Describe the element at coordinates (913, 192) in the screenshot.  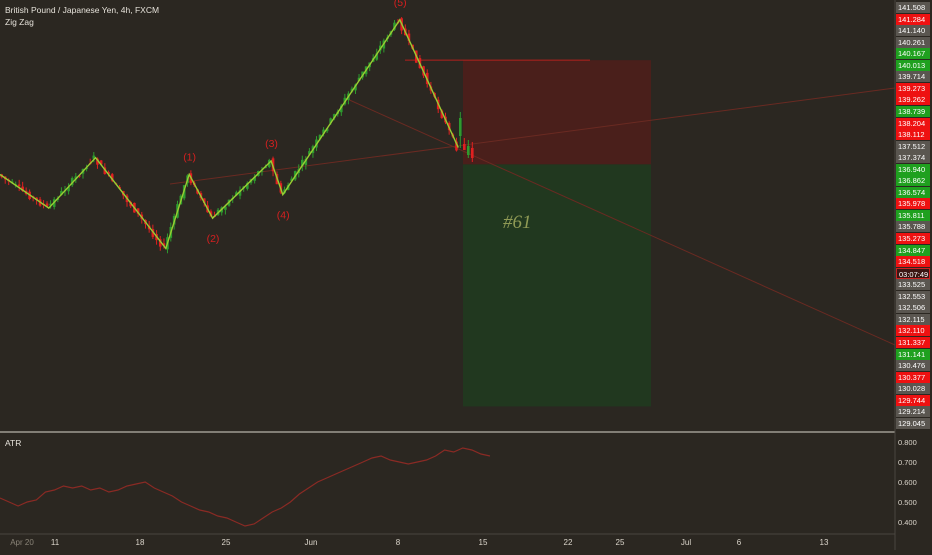
I see `price-axis-tag: 136.574` at that location.